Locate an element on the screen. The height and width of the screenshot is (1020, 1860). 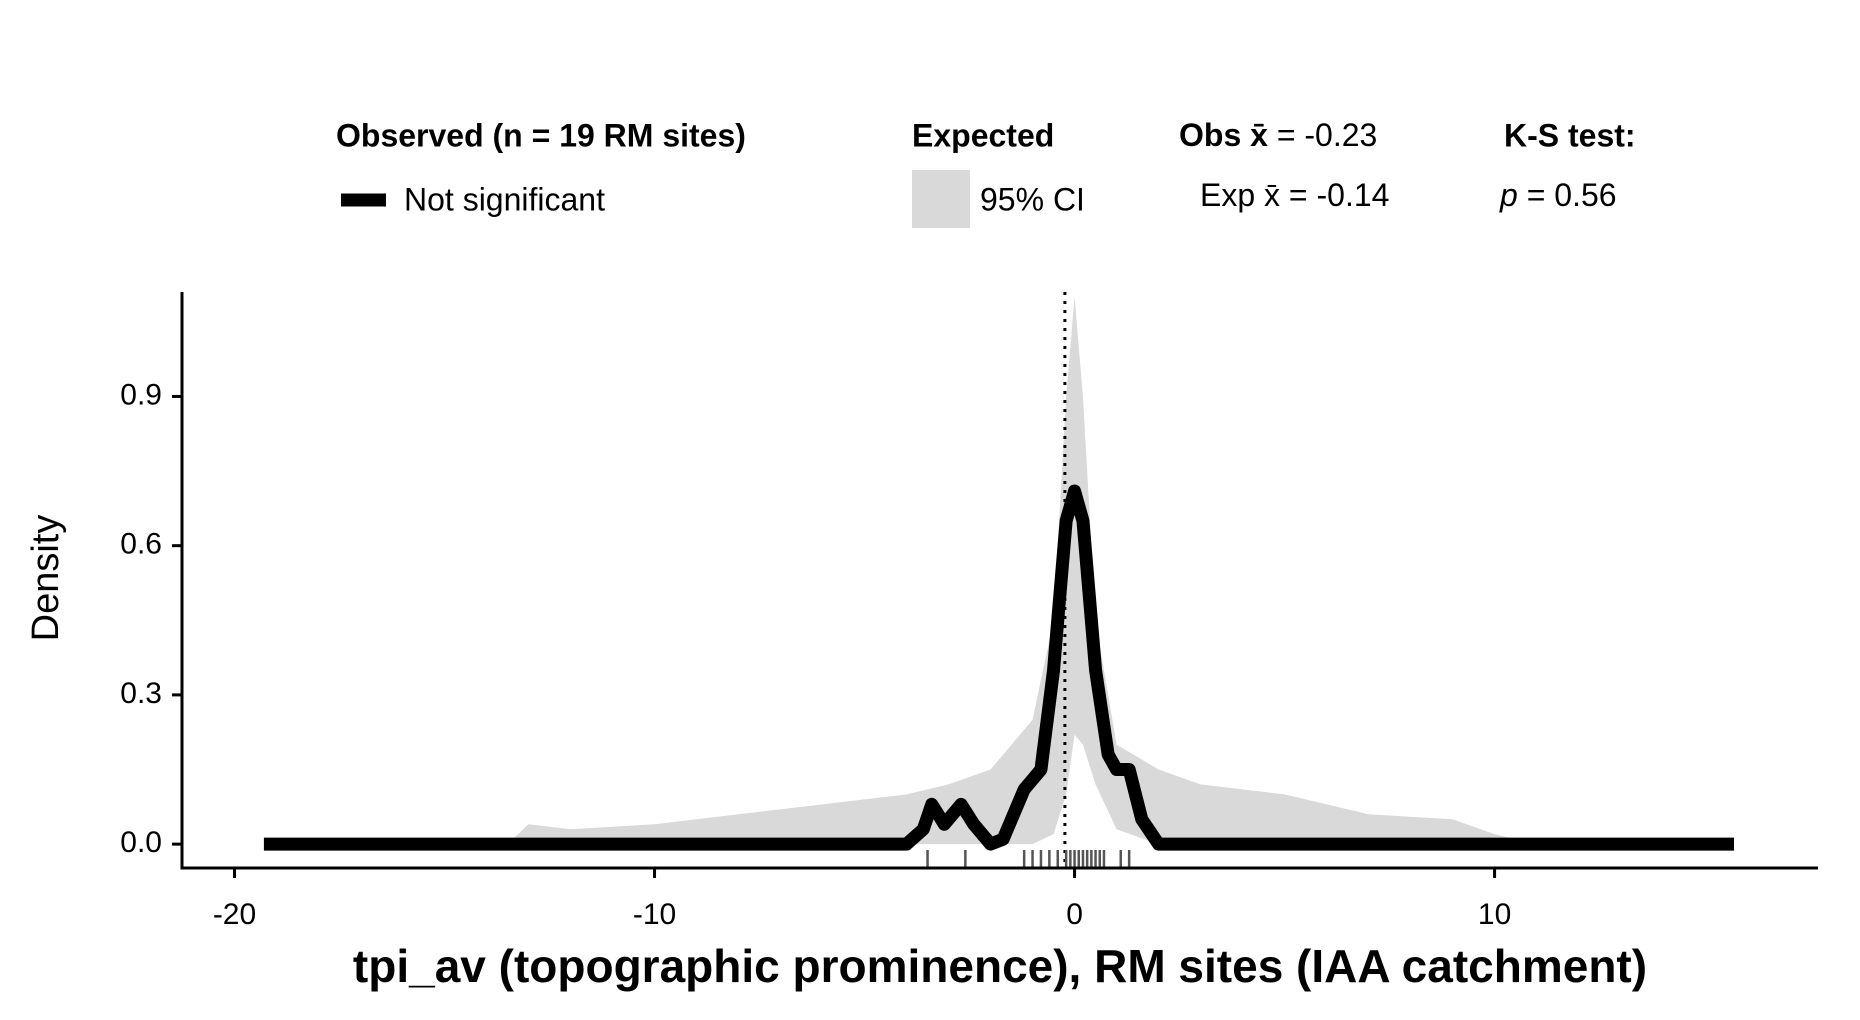
y-tick-label: 0.9 is located at coordinates (141, 394).